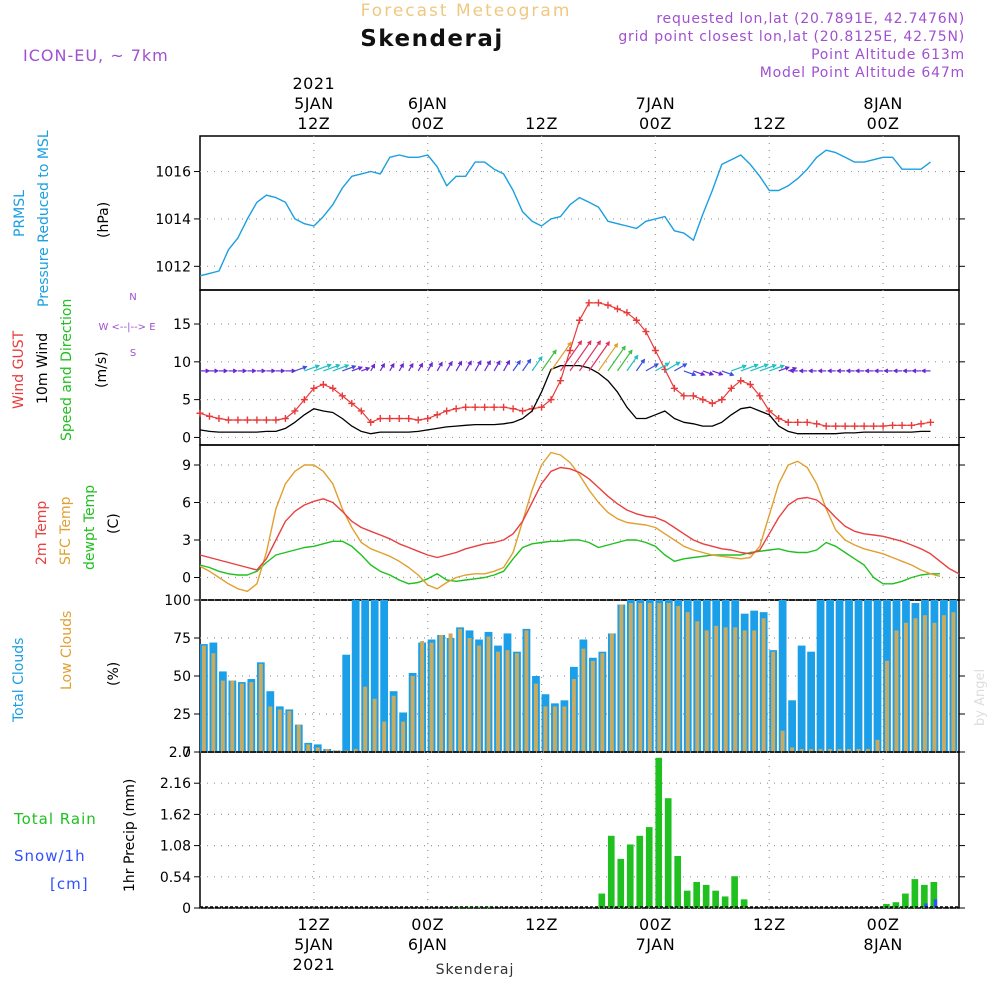 This screenshot has width=1000, height=1000. Describe the element at coordinates (19, 680) in the screenshot. I see `total-clouds-label: Total Clouds` at that location.